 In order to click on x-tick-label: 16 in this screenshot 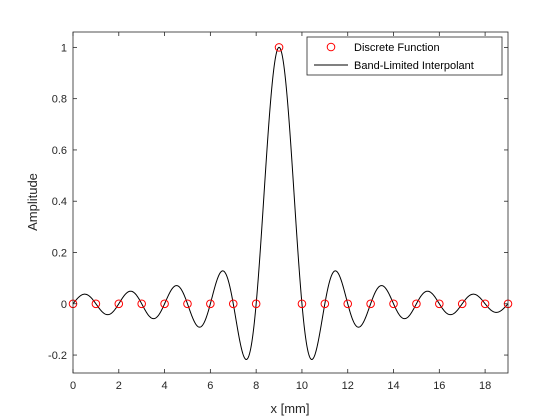, I will do `click(439, 386)`.